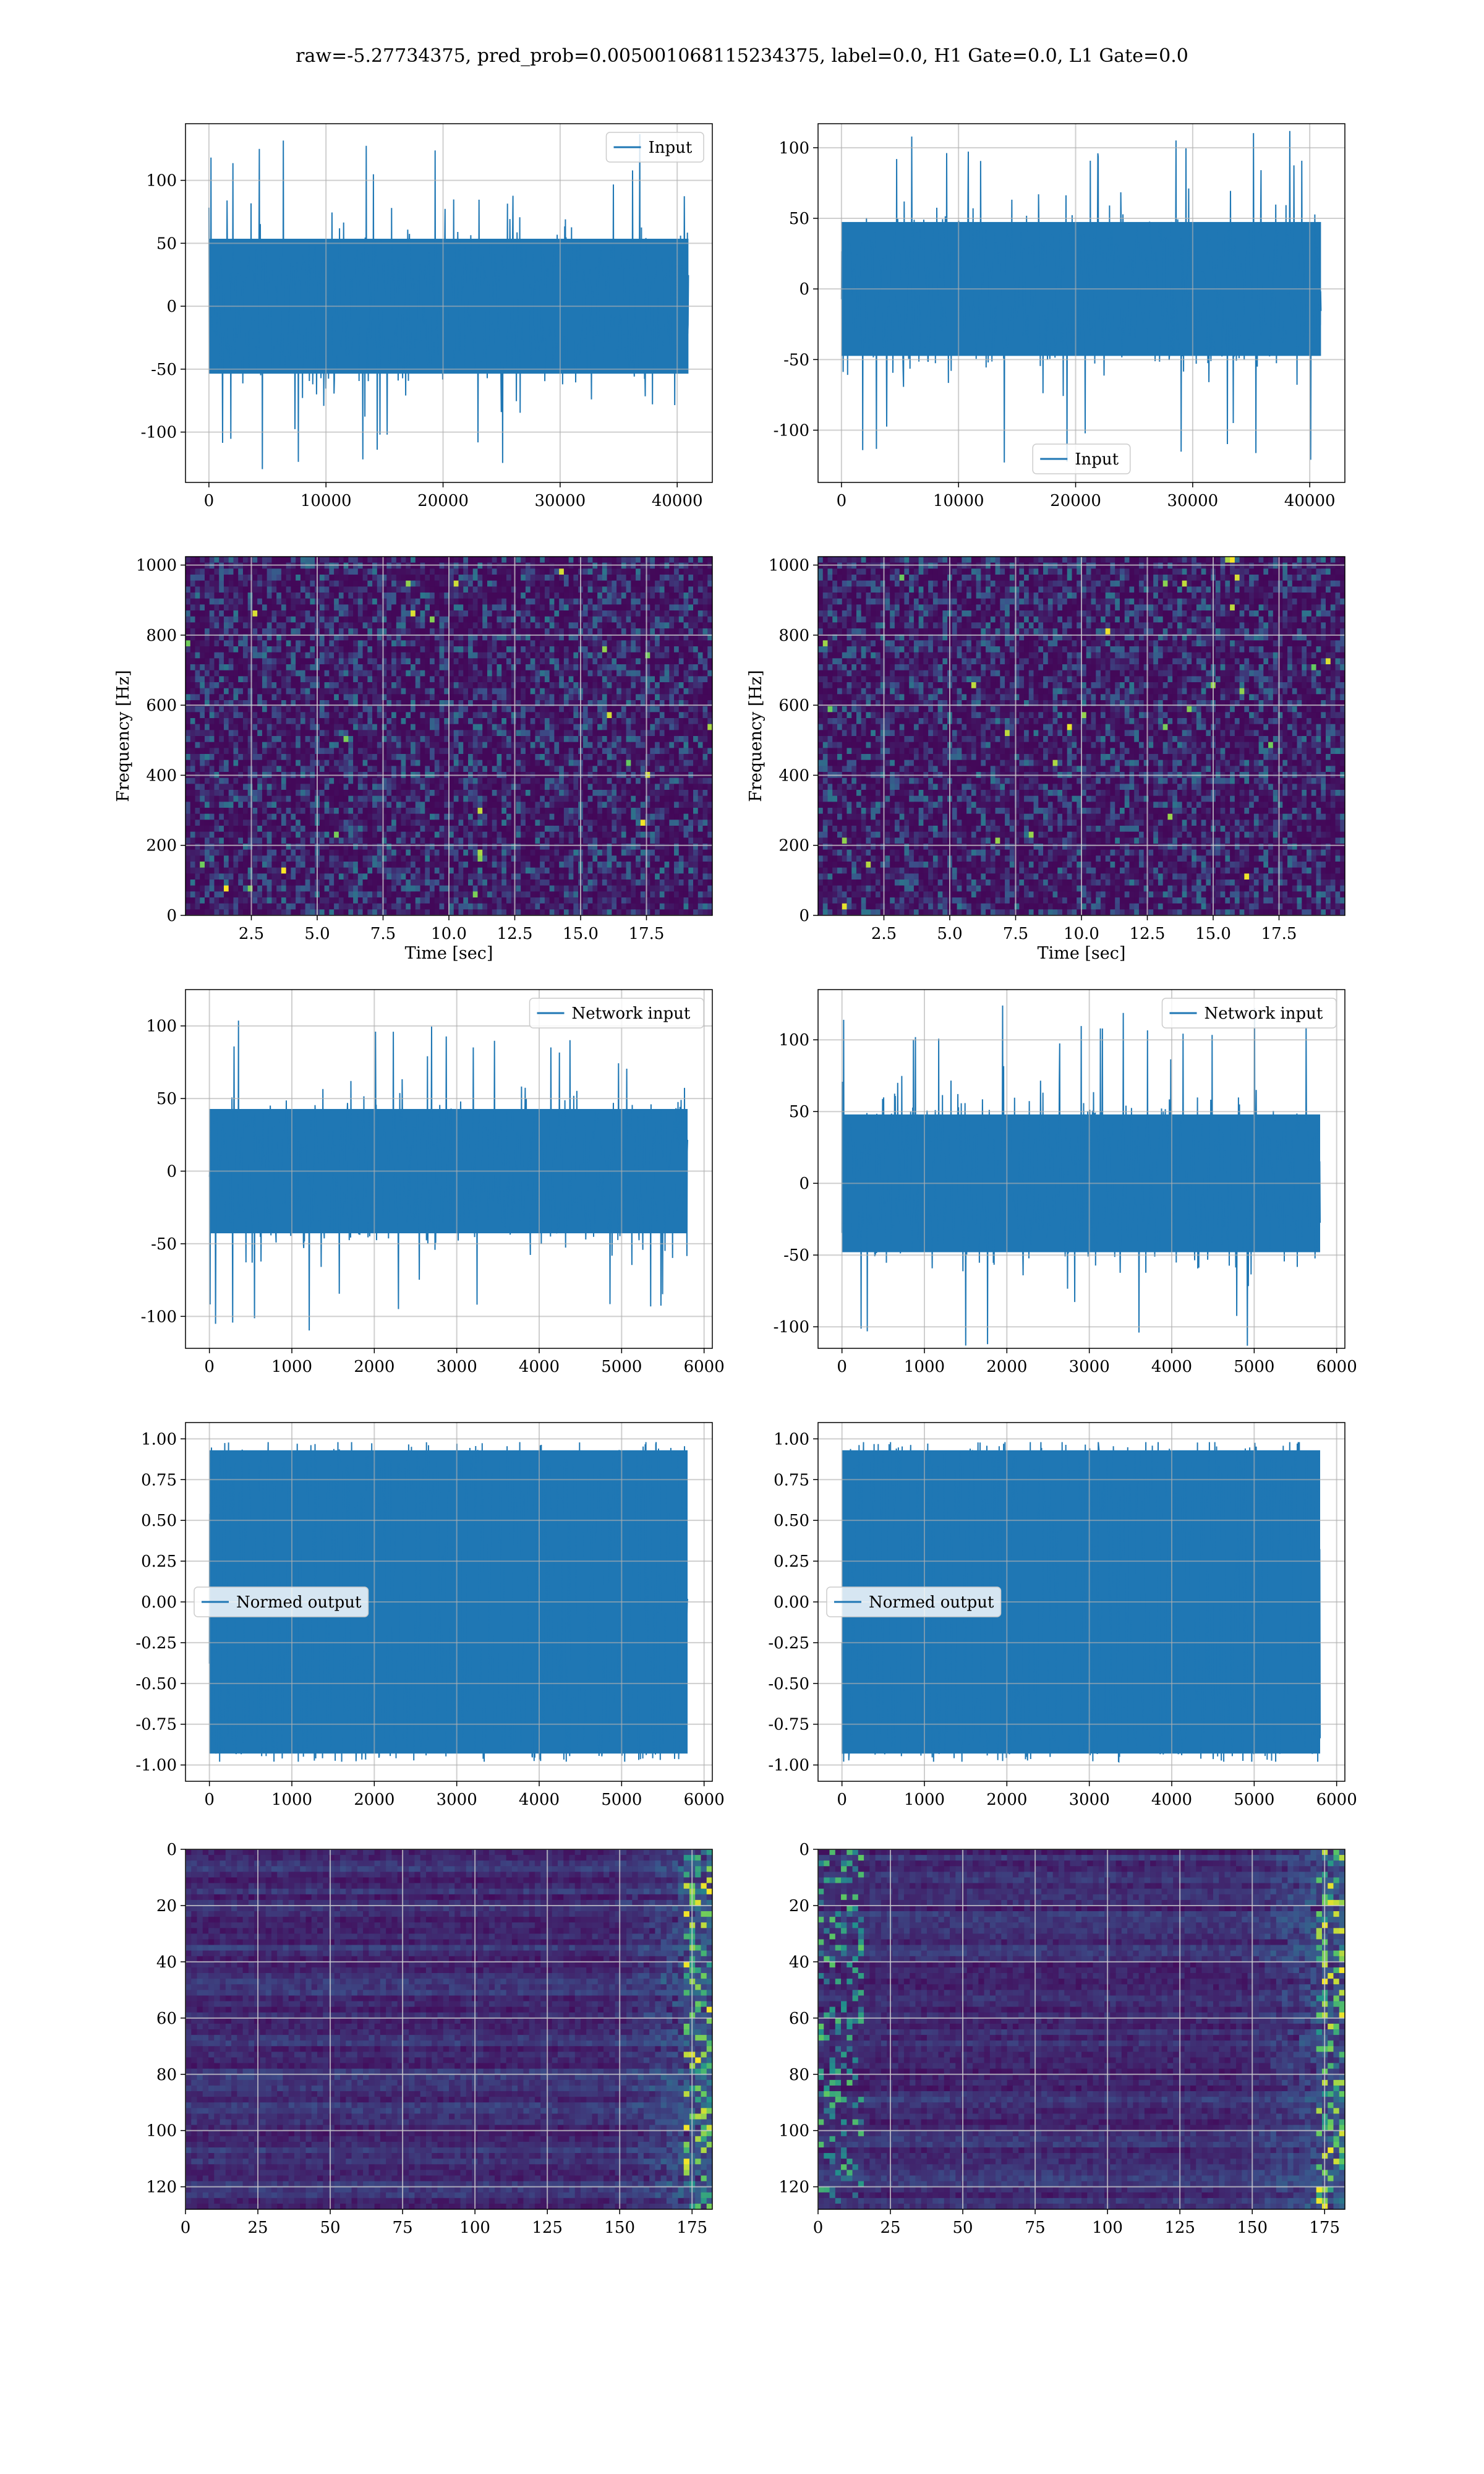 The height and width of the screenshot is (2474, 1484). I want to click on h1-spectrogram-ytick-label: 1000, so click(156, 566).